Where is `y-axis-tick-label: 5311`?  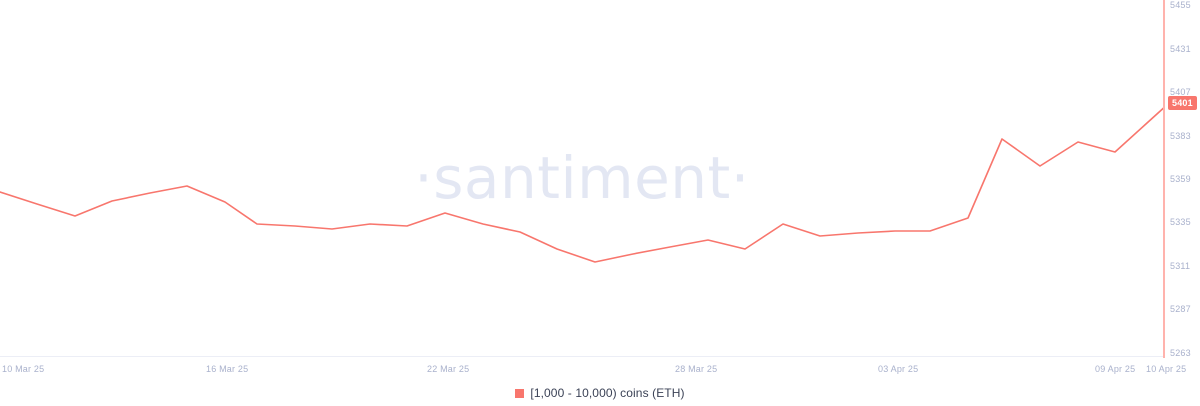 y-axis-tick-label: 5311 is located at coordinates (1180, 265).